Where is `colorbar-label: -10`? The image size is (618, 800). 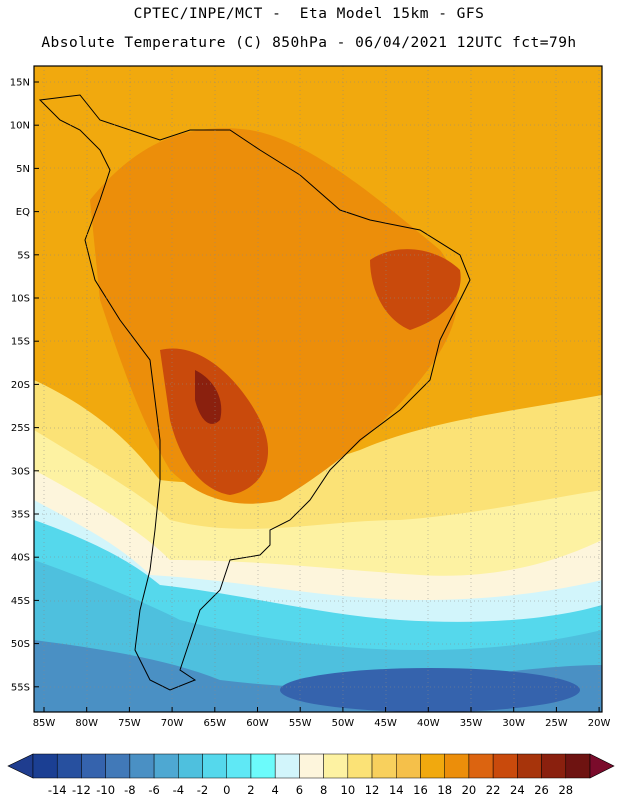
colorbar-label: -10 is located at coordinates (105, 790).